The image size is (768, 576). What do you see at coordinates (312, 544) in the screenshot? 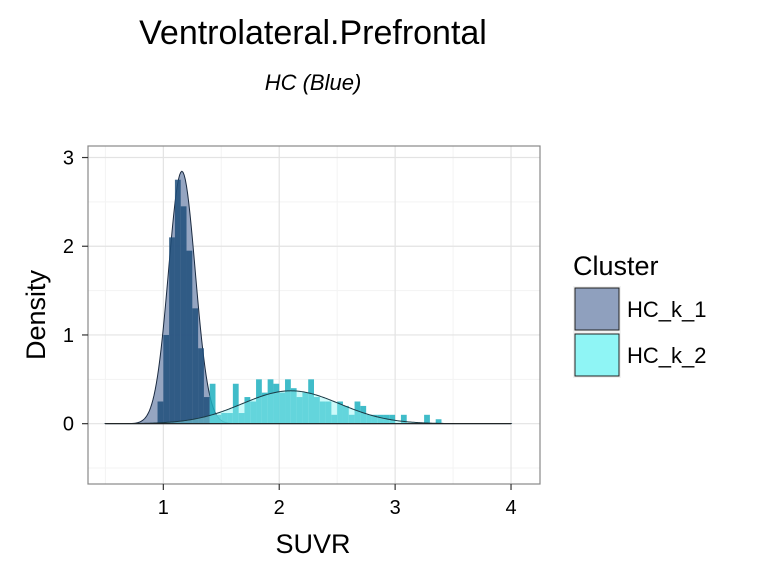
I see `x-axis-label: SUVR` at bounding box center [312, 544].